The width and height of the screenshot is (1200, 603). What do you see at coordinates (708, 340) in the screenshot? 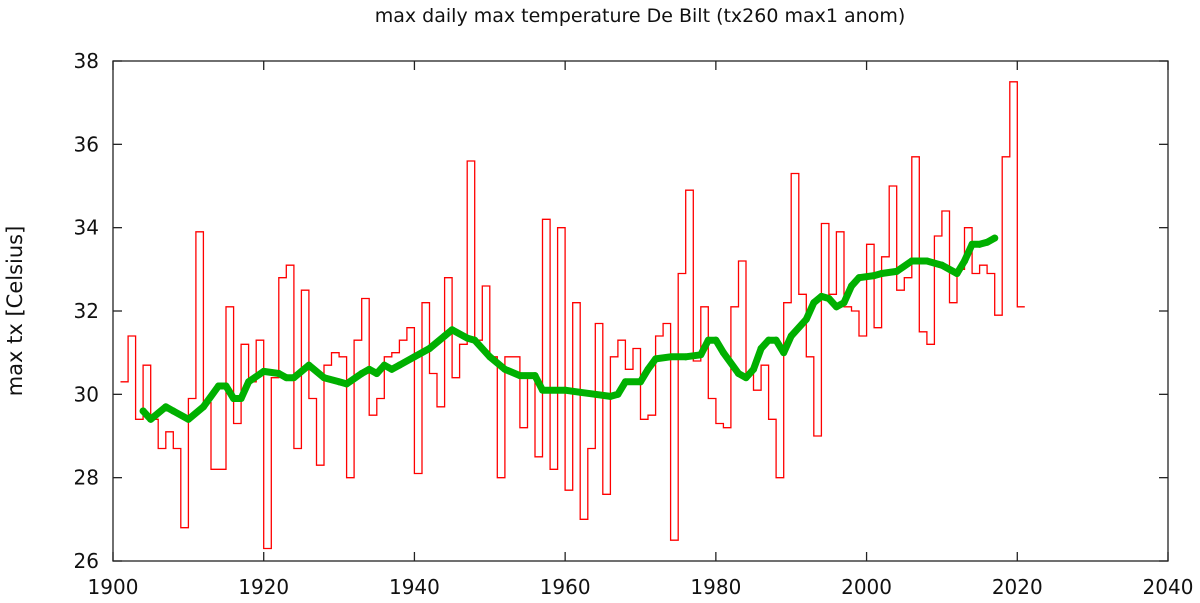
I see `smoothed-point-1979` at bounding box center [708, 340].